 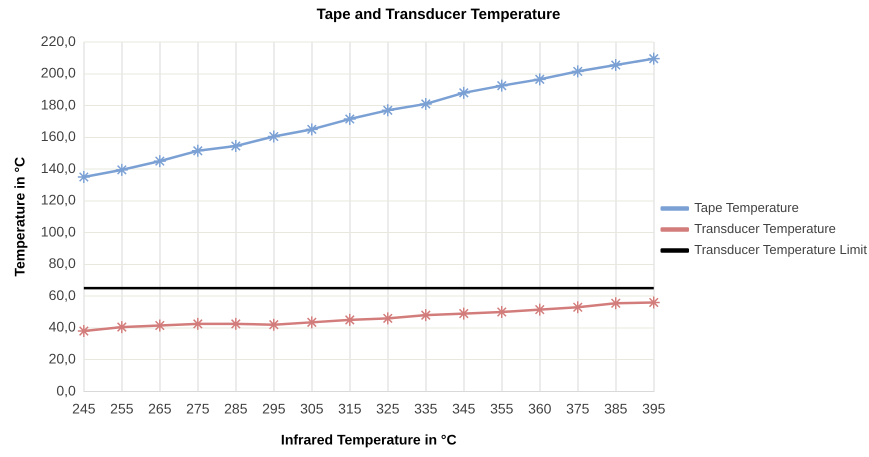 I want to click on x-tick-label: 275, so click(x=198, y=408).